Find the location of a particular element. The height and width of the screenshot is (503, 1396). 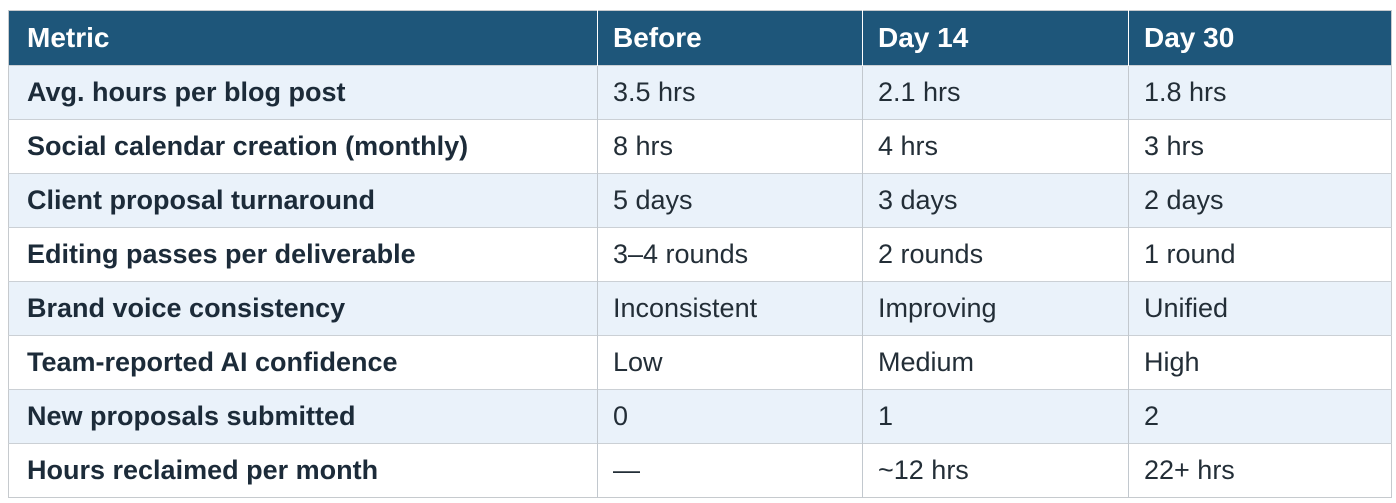

value-cell-day30: 2 days is located at coordinates (1260, 200).